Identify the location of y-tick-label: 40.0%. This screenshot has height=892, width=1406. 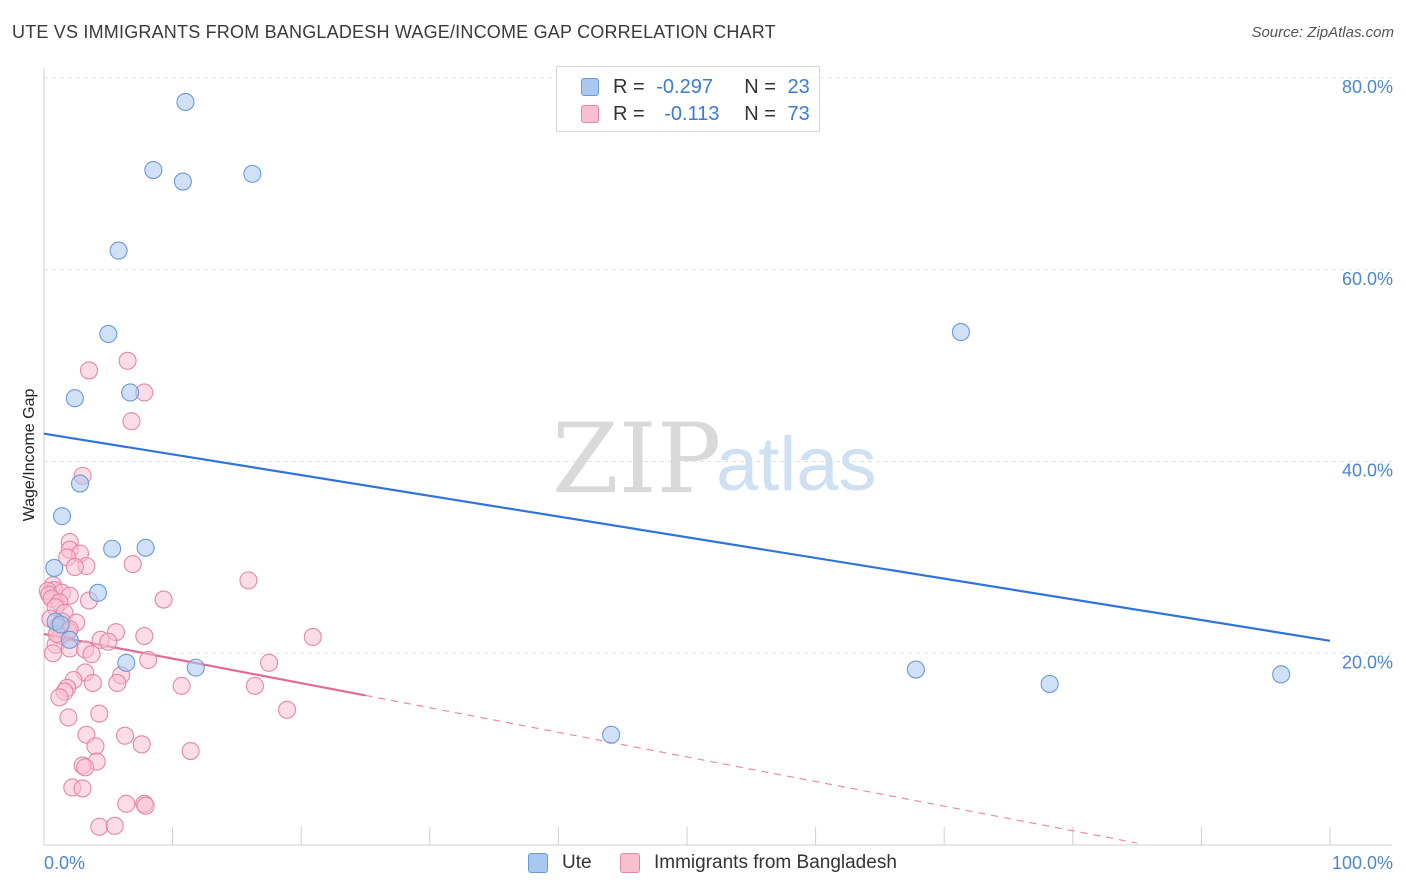
(1367, 471).